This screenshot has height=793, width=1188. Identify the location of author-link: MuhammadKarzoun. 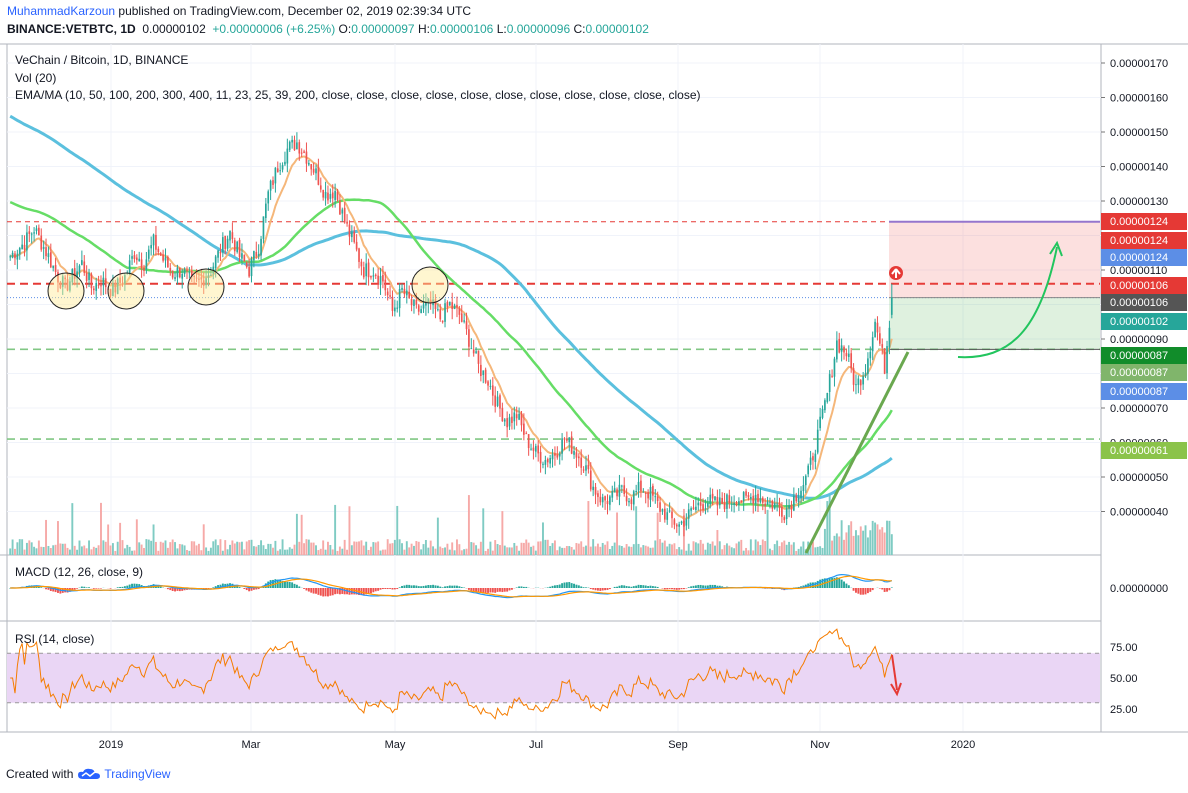
(61, 11).